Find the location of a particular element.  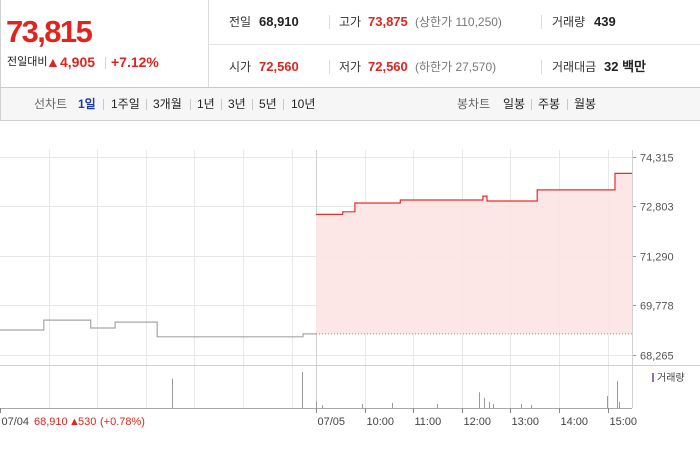

trade-amount-value: 32 백만 is located at coordinates (625, 66).